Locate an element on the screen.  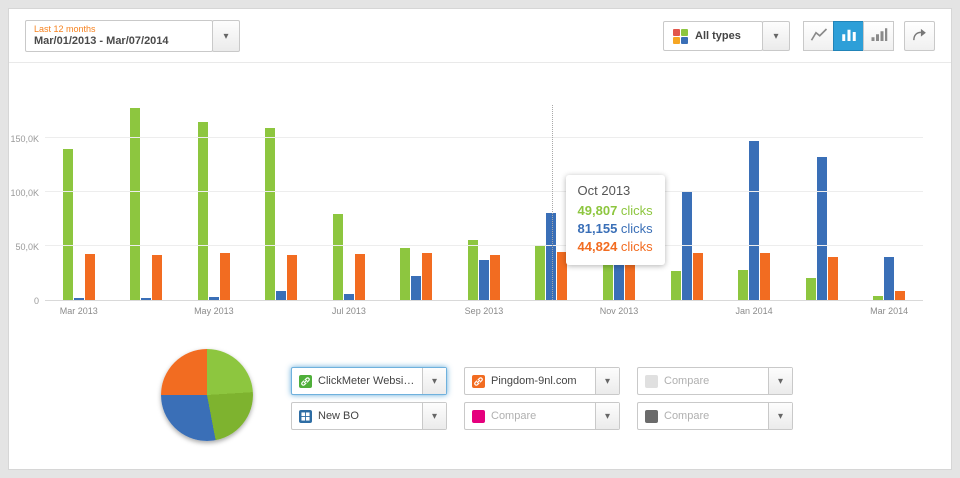
x-axis-tick-label: Jul 2013 is located at coordinates (348, 311).